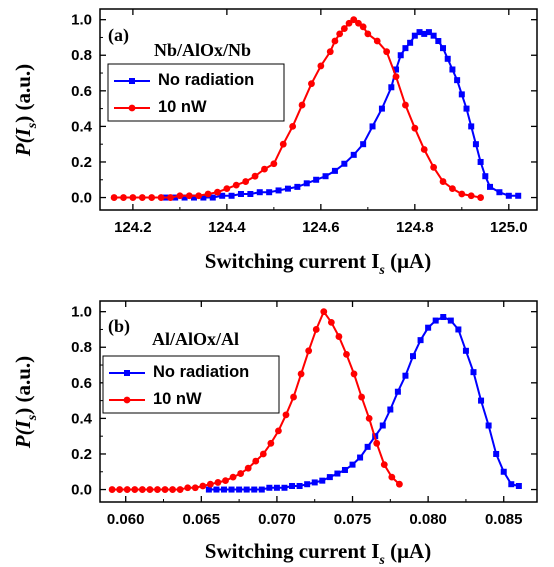 Image resolution: width=554 pixels, height=567 pixels. What do you see at coordinates (408, 261) in the screenshot?
I see `panel-a-x-axis-title-unit: (μA)` at bounding box center [408, 261].